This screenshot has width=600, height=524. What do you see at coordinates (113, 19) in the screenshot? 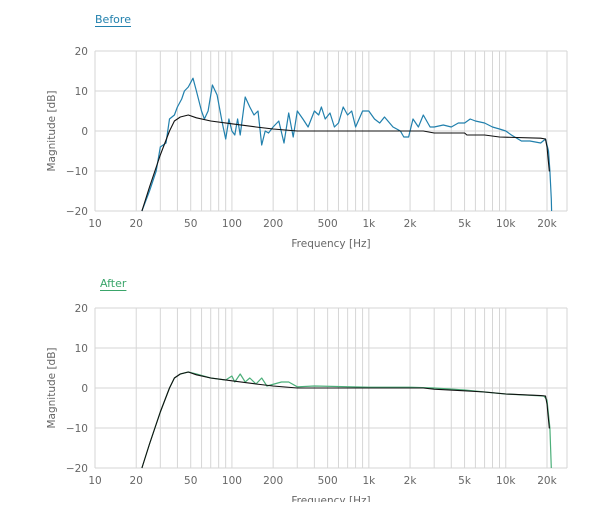
I see `before-title: Before` at bounding box center [113, 19].